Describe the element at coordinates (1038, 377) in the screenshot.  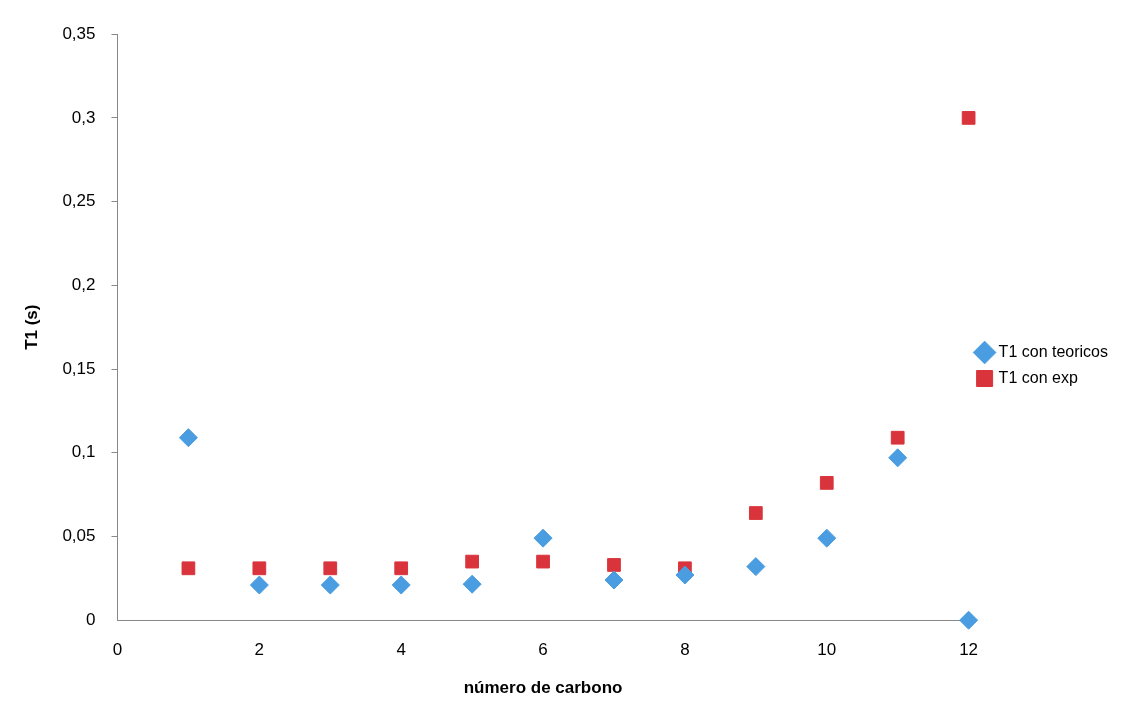
I see `legend-label: T1 con exp` at that location.